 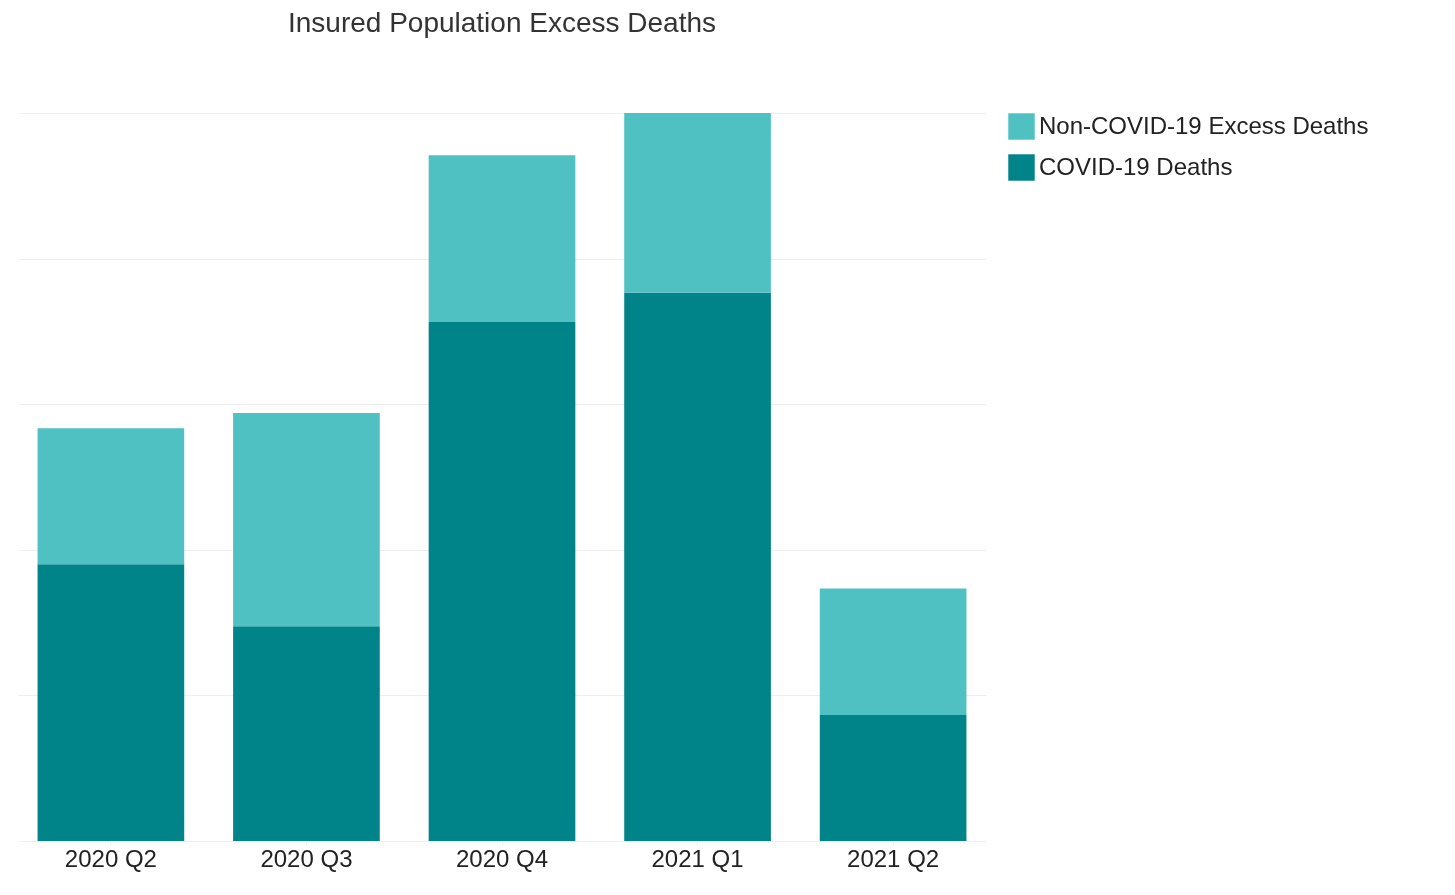 What do you see at coordinates (697, 858) in the screenshot?
I see `x-tick-label: 2021 Q1` at bounding box center [697, 858].